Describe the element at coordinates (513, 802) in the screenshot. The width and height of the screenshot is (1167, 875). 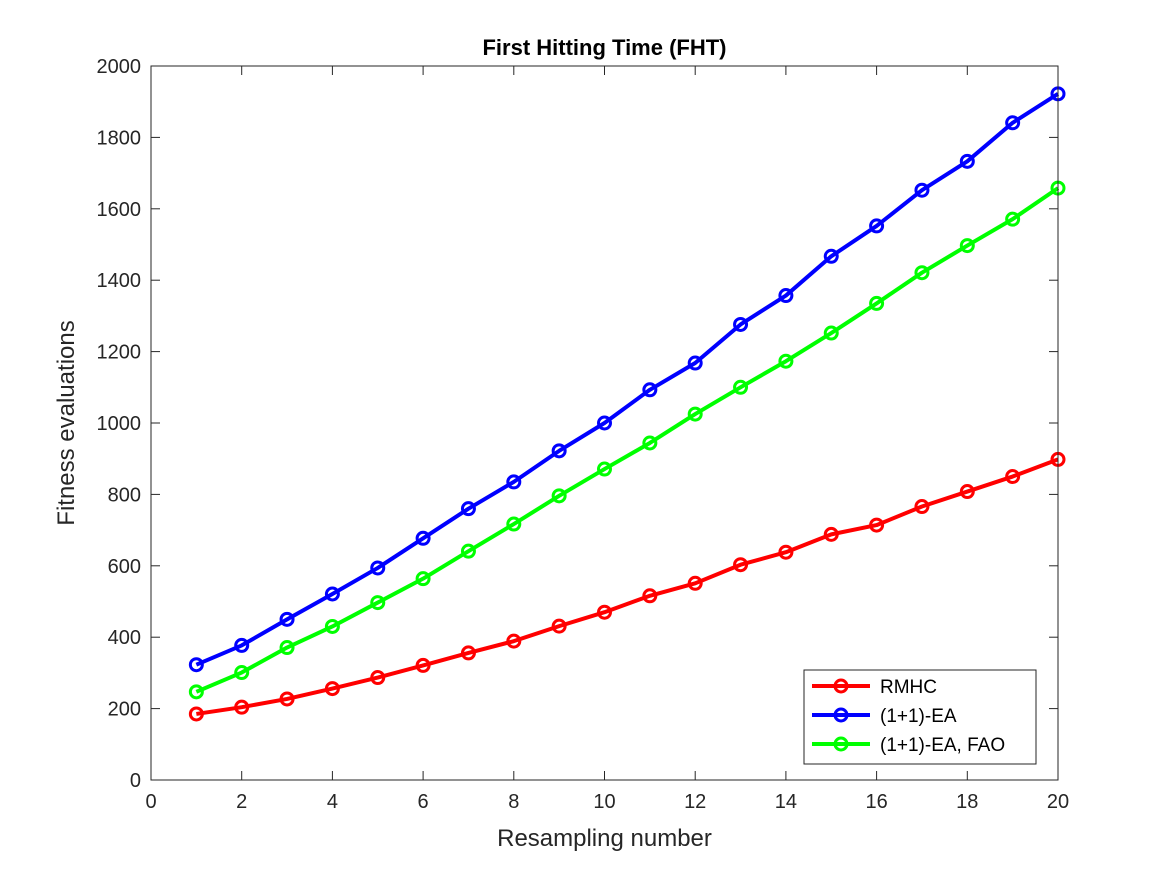
I see `x-tick-label: 8` at that location.